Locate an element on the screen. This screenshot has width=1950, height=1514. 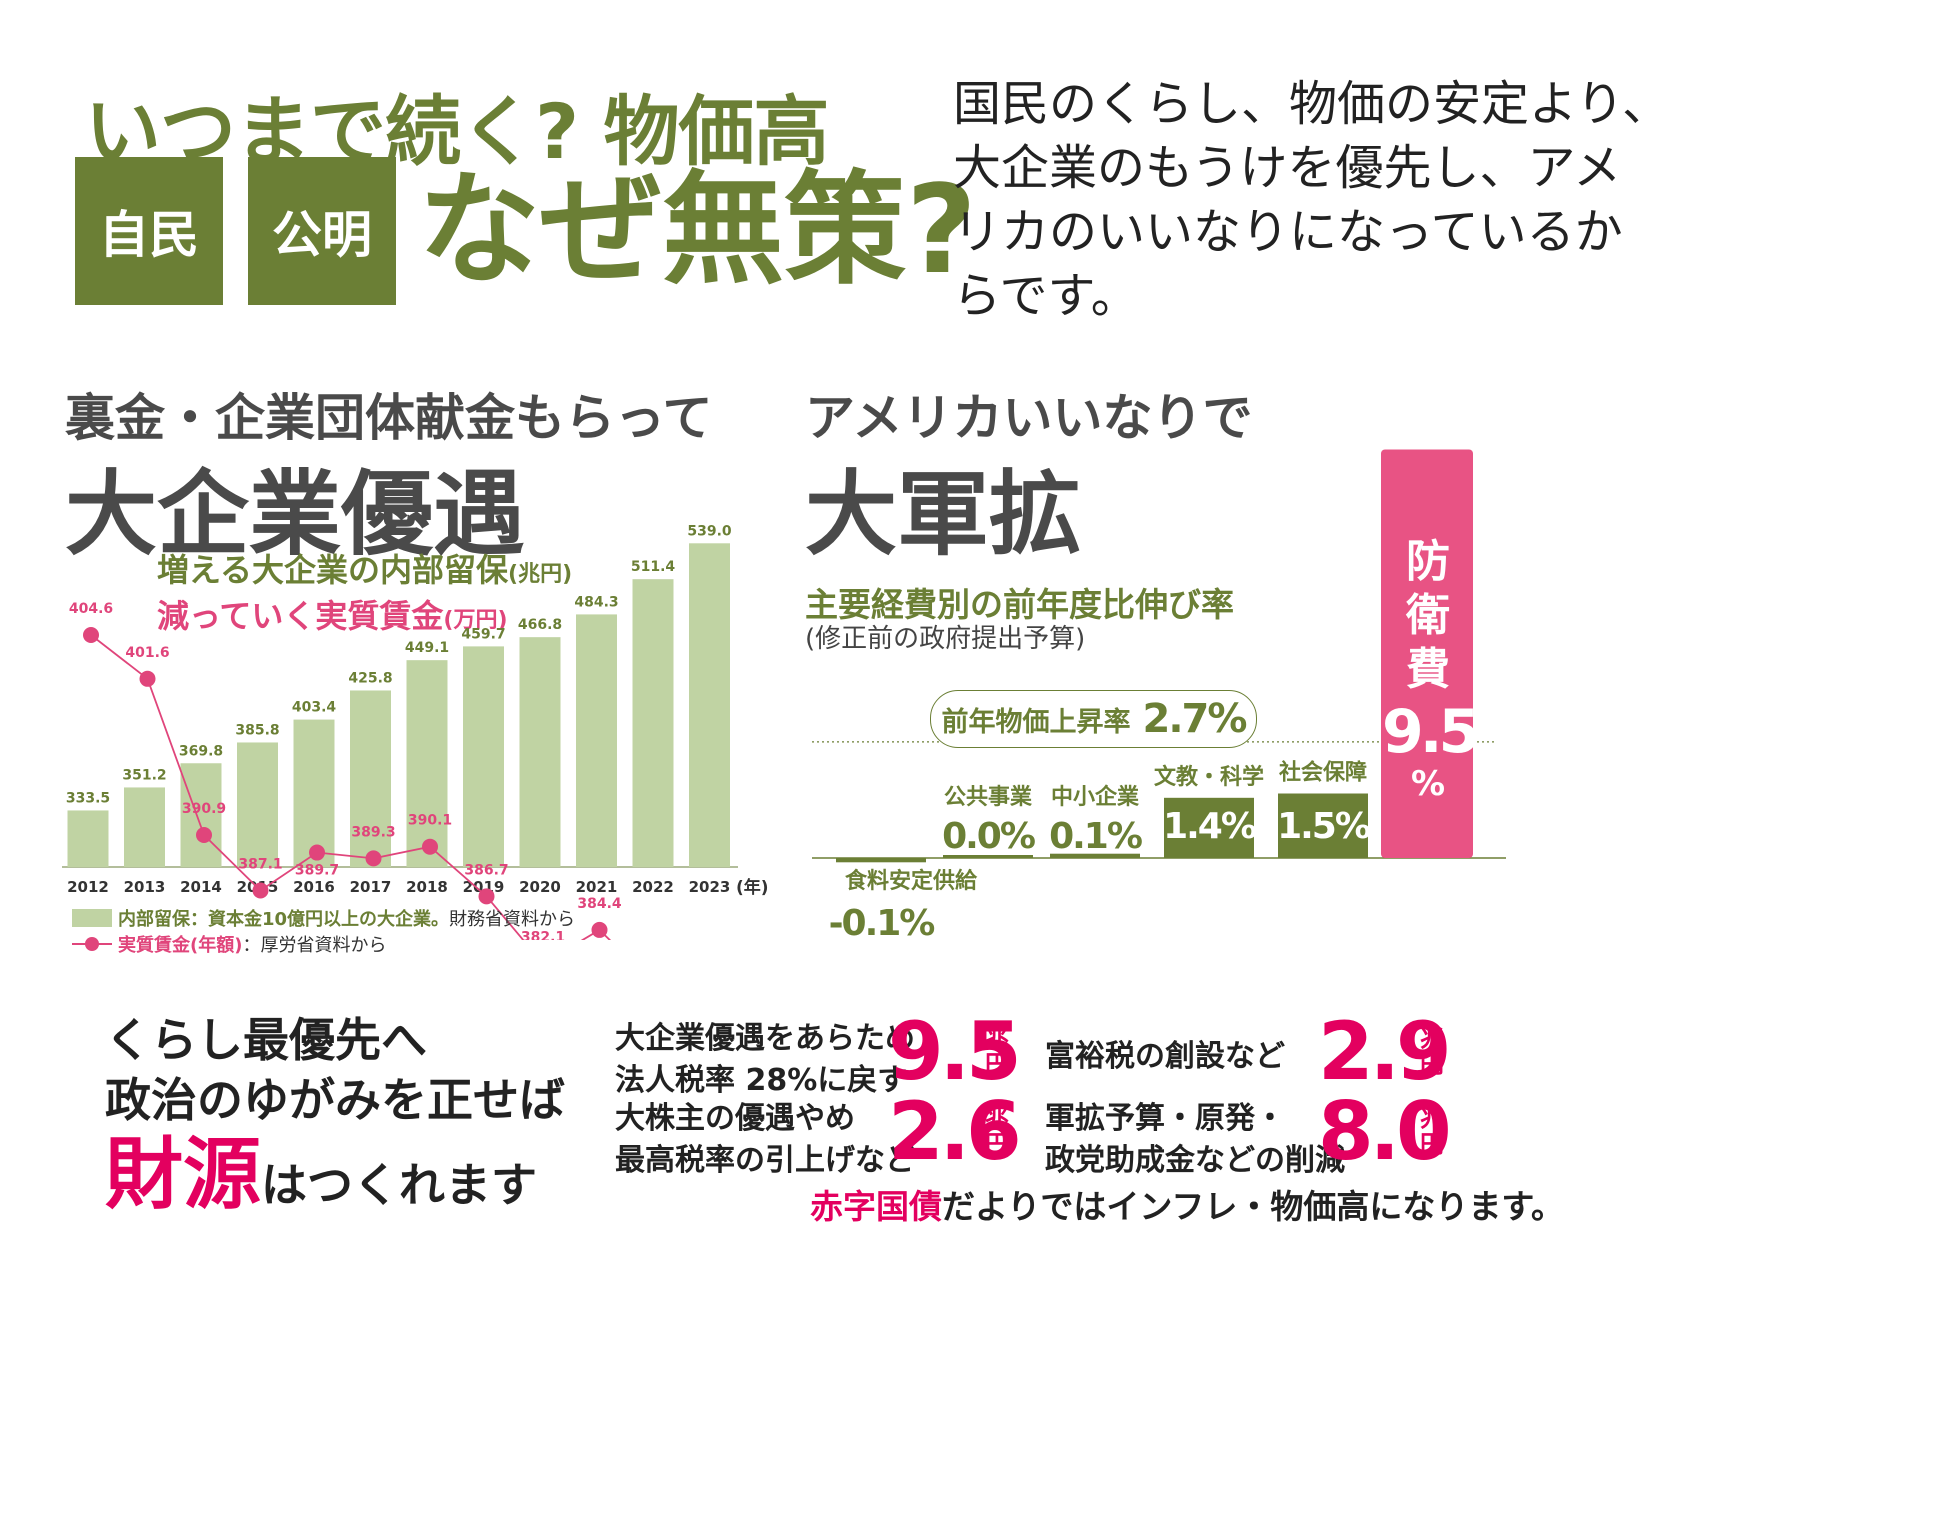
party-box-ldp: 自民 is located at coordinates (149, 231).